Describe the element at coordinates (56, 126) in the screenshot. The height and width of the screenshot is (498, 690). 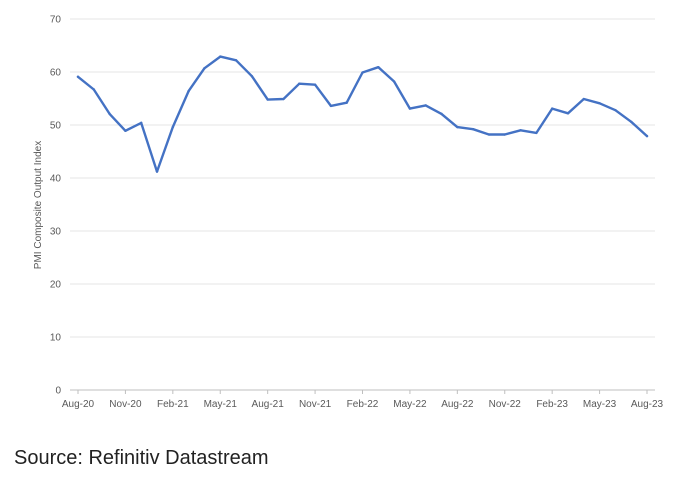
I see `y-tick-label: 50` at that location.